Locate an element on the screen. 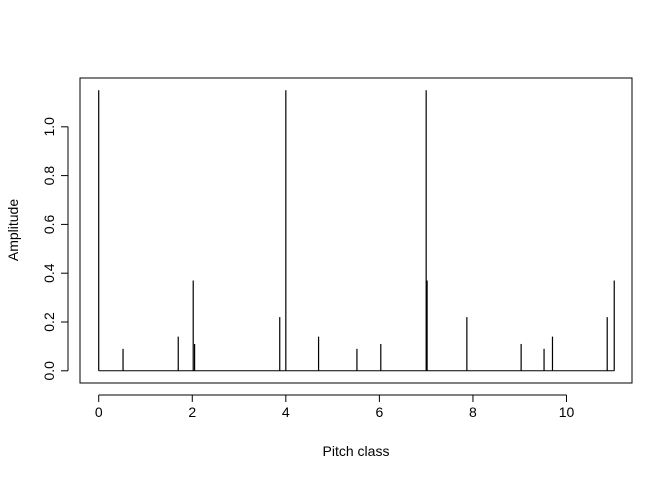  y-tick-label: 0.0 is located at coordinates (49, 371).